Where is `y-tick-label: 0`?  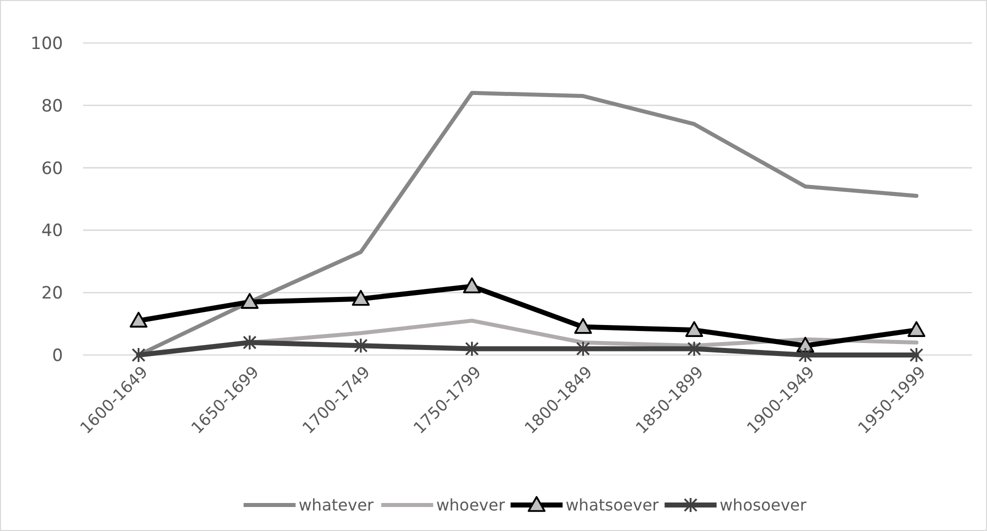
y-tick-label: 0 is located at coordinates (57, 356).